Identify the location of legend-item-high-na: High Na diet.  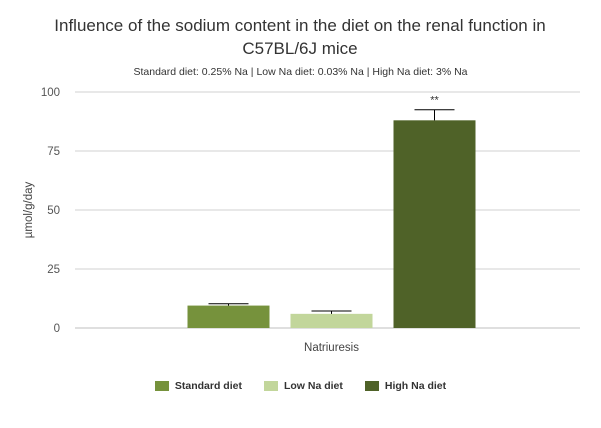
(405, 386).